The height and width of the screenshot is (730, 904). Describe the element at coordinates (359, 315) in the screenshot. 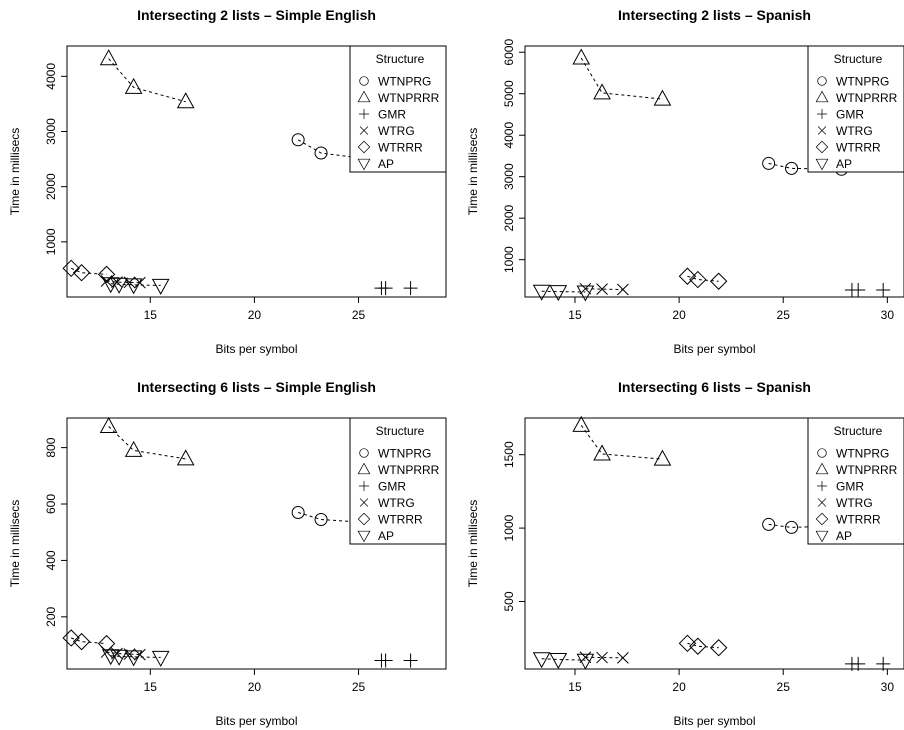

I see `x-tick-label: 25` at that location.